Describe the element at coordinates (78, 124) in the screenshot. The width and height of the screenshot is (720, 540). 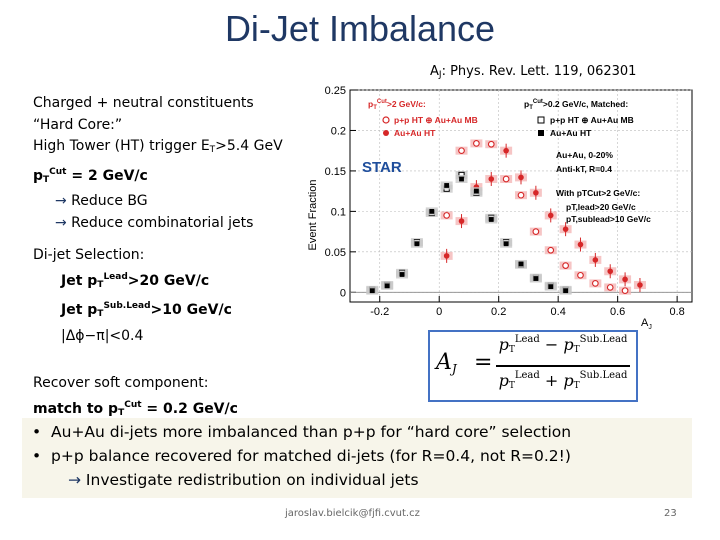
I see `hard-core-line: “Hard Core:”` at that location.